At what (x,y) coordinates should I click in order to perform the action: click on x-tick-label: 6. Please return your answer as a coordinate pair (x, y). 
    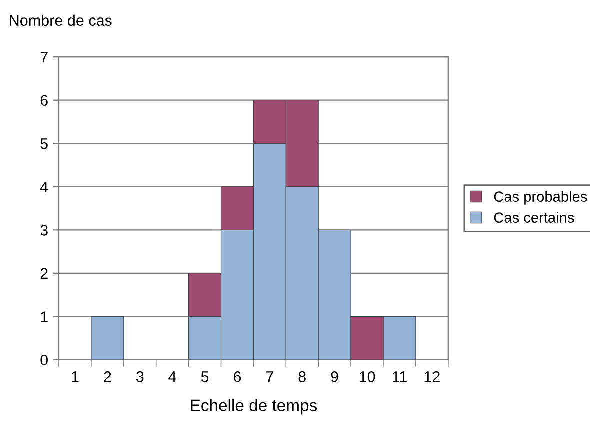
    Looking at the image, I should click on (238, 376).